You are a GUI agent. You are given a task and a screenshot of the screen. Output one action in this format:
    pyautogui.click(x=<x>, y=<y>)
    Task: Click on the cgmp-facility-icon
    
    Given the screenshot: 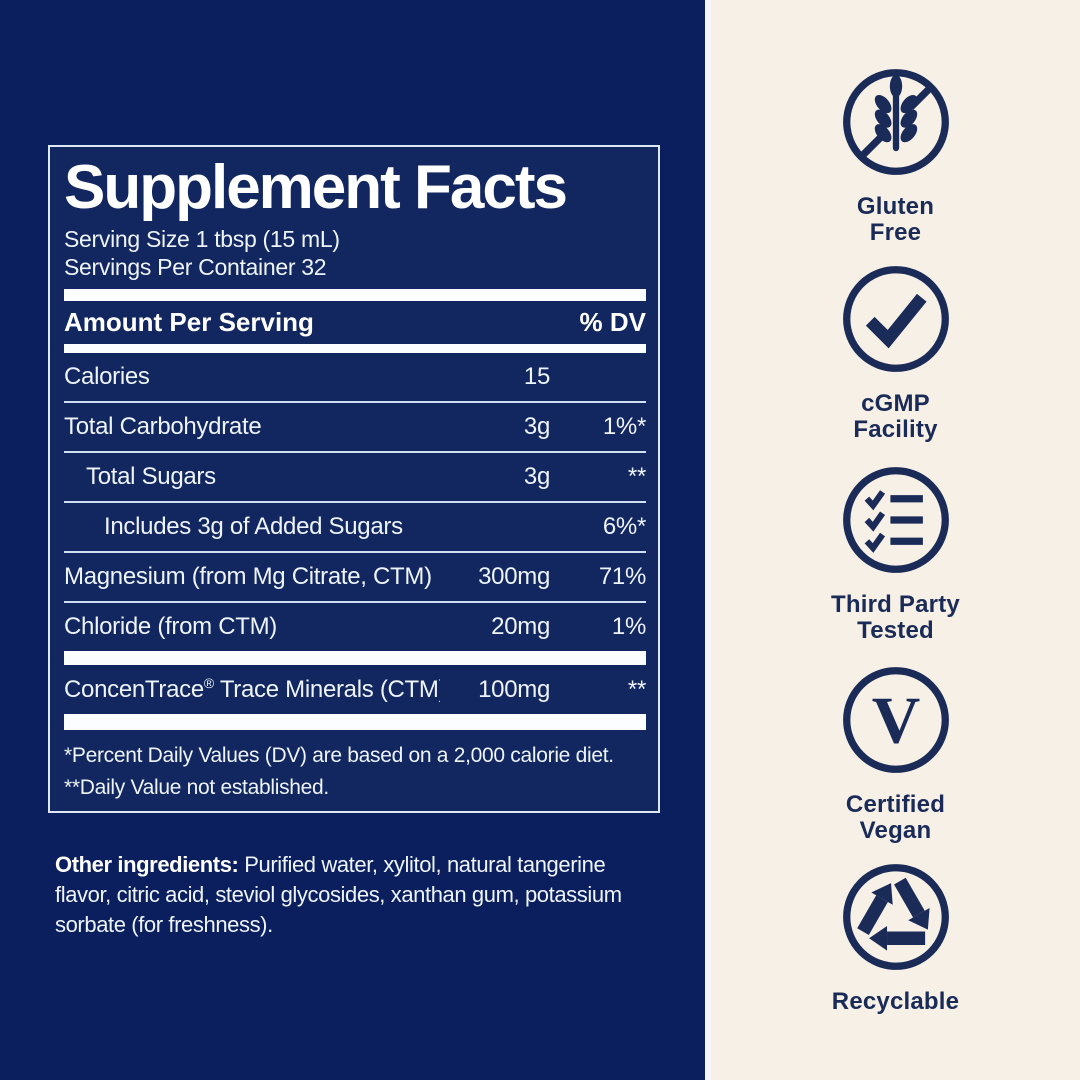 What is the action you would take?
    pyautogui.click(x=895, y=319)
    